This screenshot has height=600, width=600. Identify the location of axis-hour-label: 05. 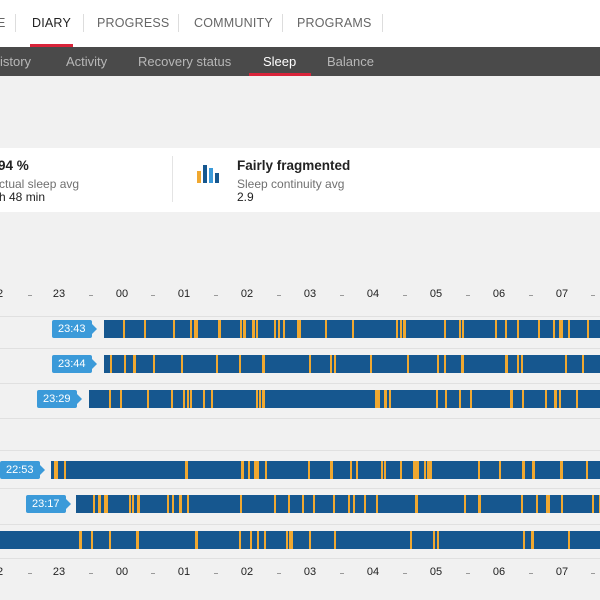
(436, 294).